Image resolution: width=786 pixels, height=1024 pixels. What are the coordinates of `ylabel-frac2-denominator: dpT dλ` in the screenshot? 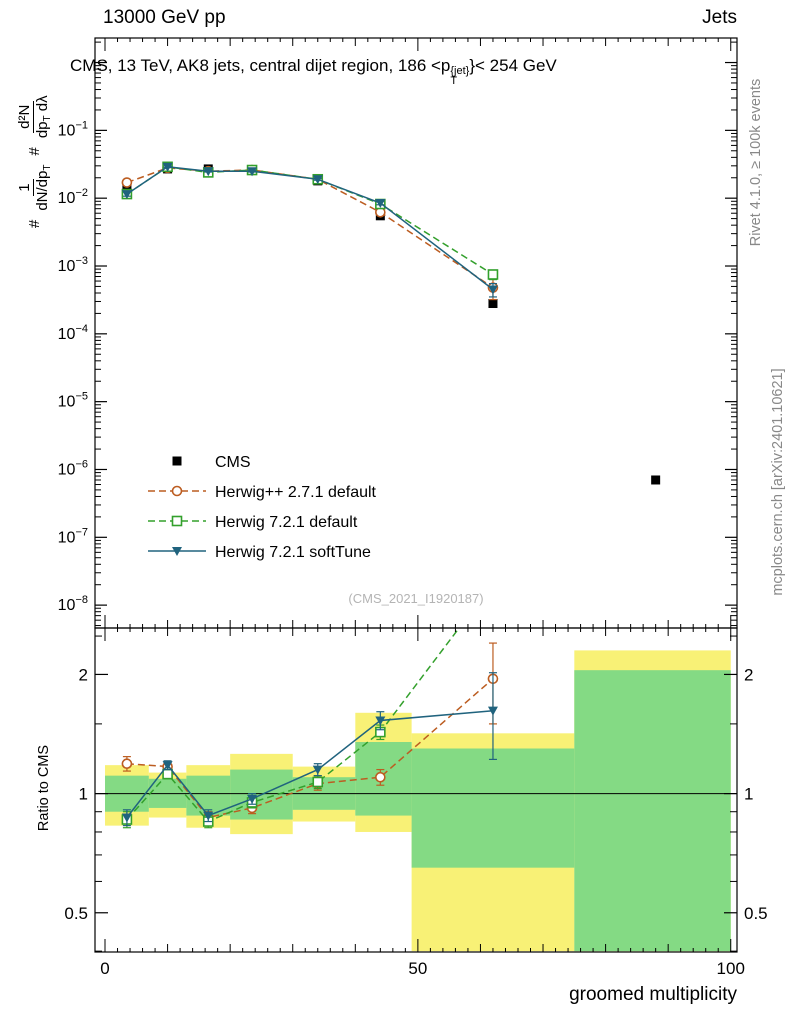 It's located at (43, 116).